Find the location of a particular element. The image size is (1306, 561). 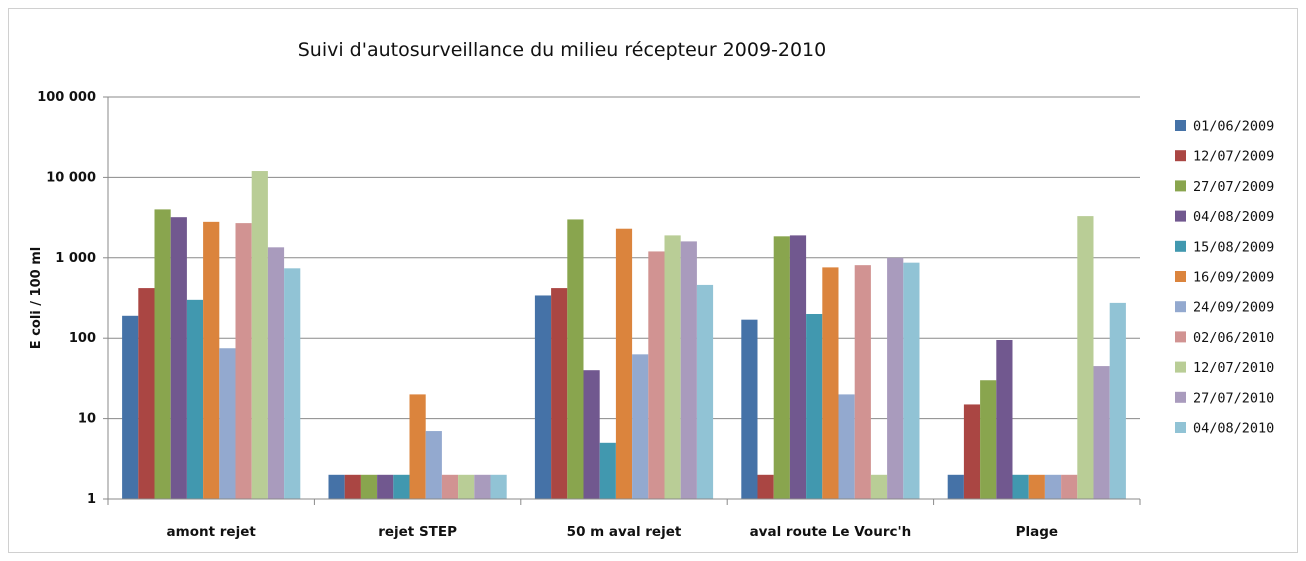

legend-entry: 12/07/2010 is located at coordinates (1233, 368).